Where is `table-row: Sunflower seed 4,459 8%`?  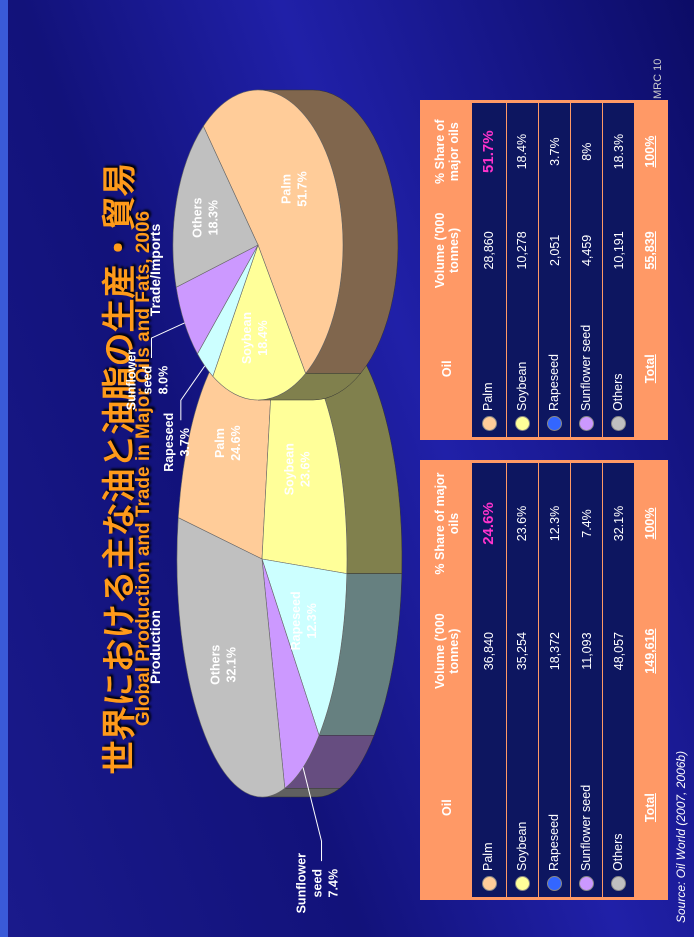
table-row: Sunflower seed 4,459 8% is located at coordinates (586, 270).